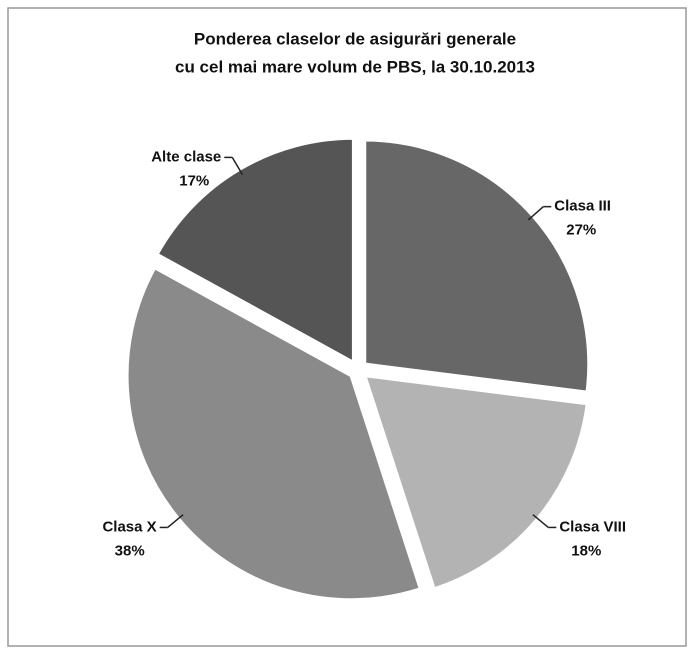 The height and width of the screenshot is (659, 695). Describe the element at coordinates (581, 230) in the screenshot. I see `slice-value-label: 27%` at that location.